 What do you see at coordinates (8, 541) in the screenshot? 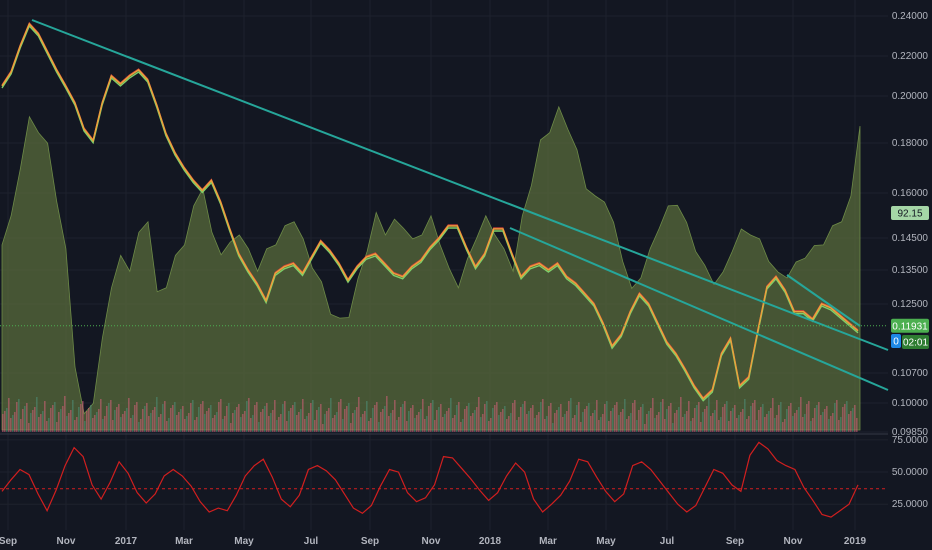
I see `time-tick-label: Sep` at bounding box center [8, 541].